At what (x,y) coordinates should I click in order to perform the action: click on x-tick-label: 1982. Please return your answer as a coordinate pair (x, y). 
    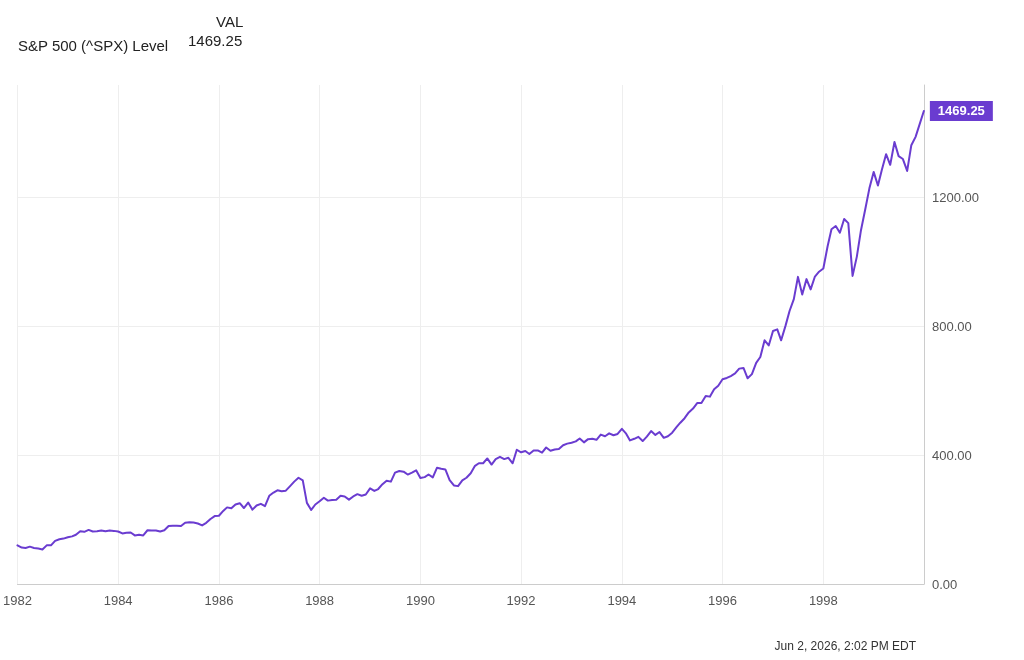
    Looking at the image, I should click on (17, 600).